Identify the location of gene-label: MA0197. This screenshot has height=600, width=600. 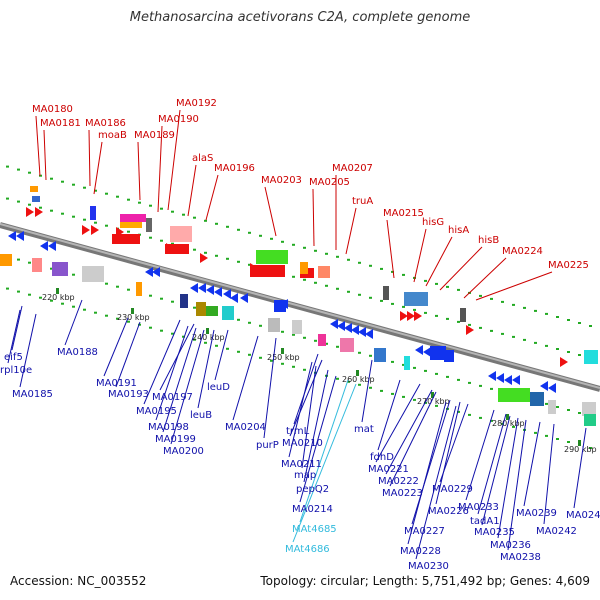
(172, 397).